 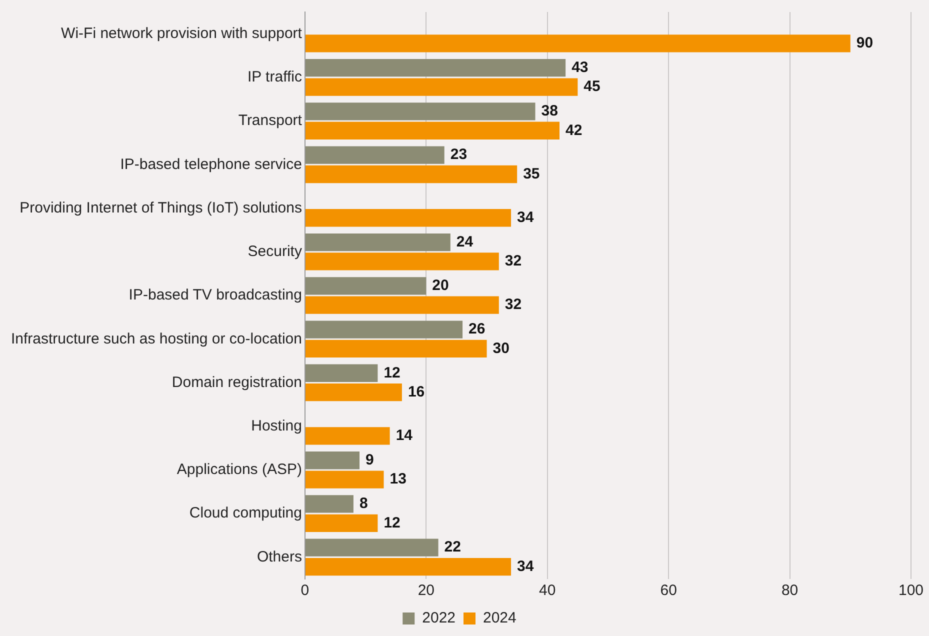 What do you see at coordinates (161, 207) in the screenshot?
I see `y-tick-label: Providing Internet of Things (IoT) solutions` at bounding box center [161, 207].